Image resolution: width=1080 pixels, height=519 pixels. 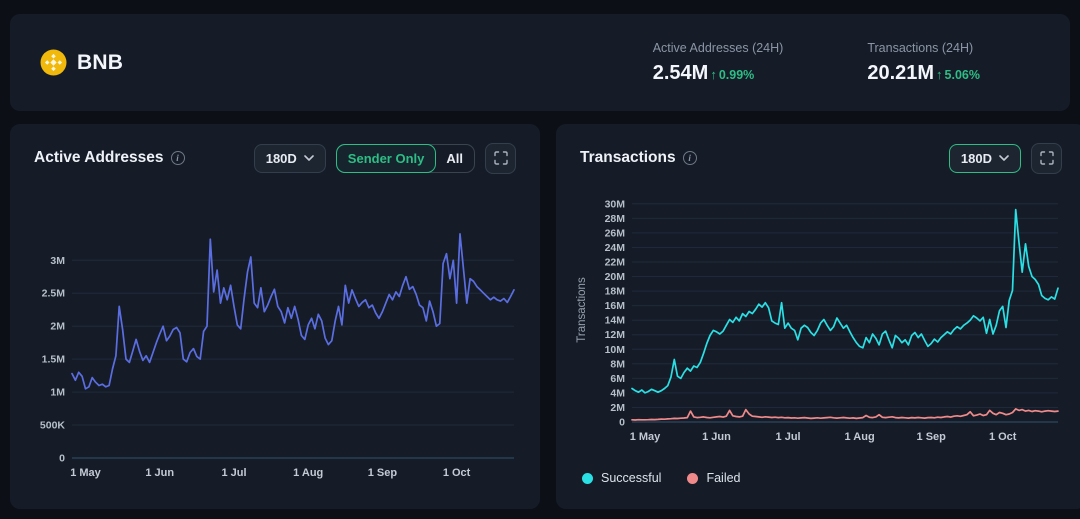 I want to click on svg-text: 4M, so click(x=617, y=393).